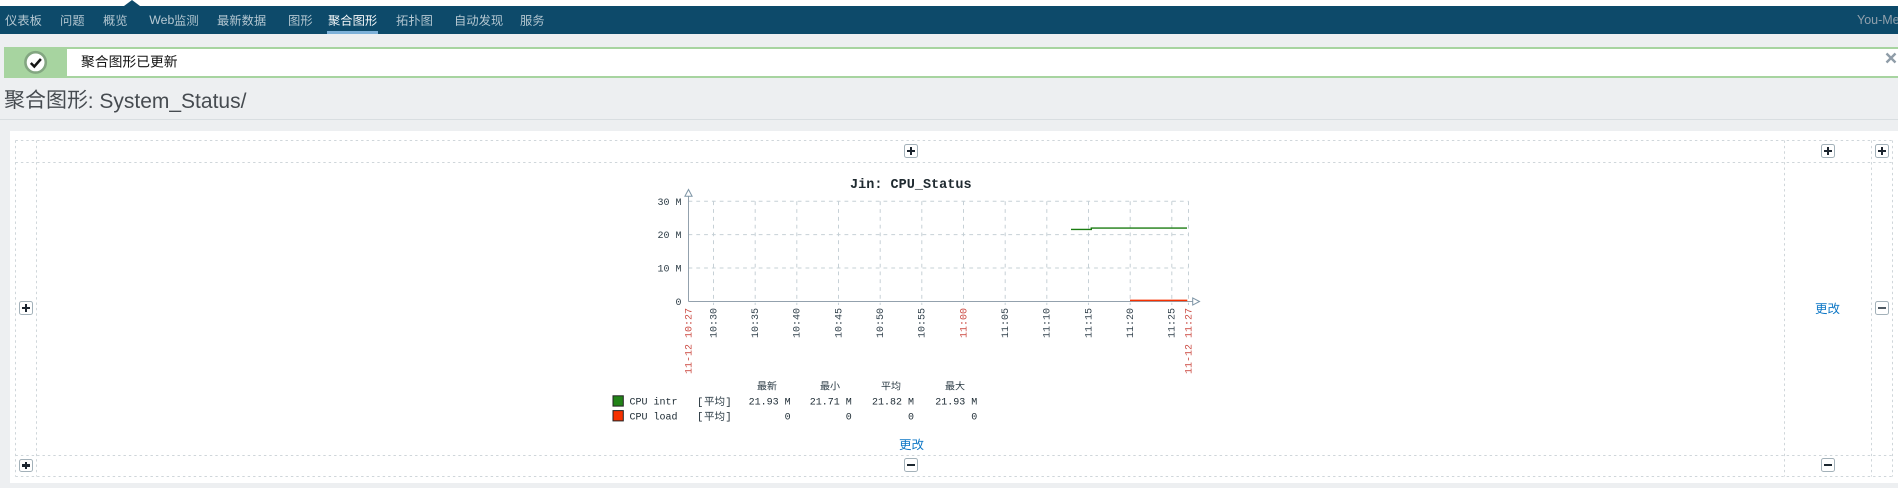 The image size is (1898, 488). I want to click on svg-text: 21.82 M, so click(893, 403).